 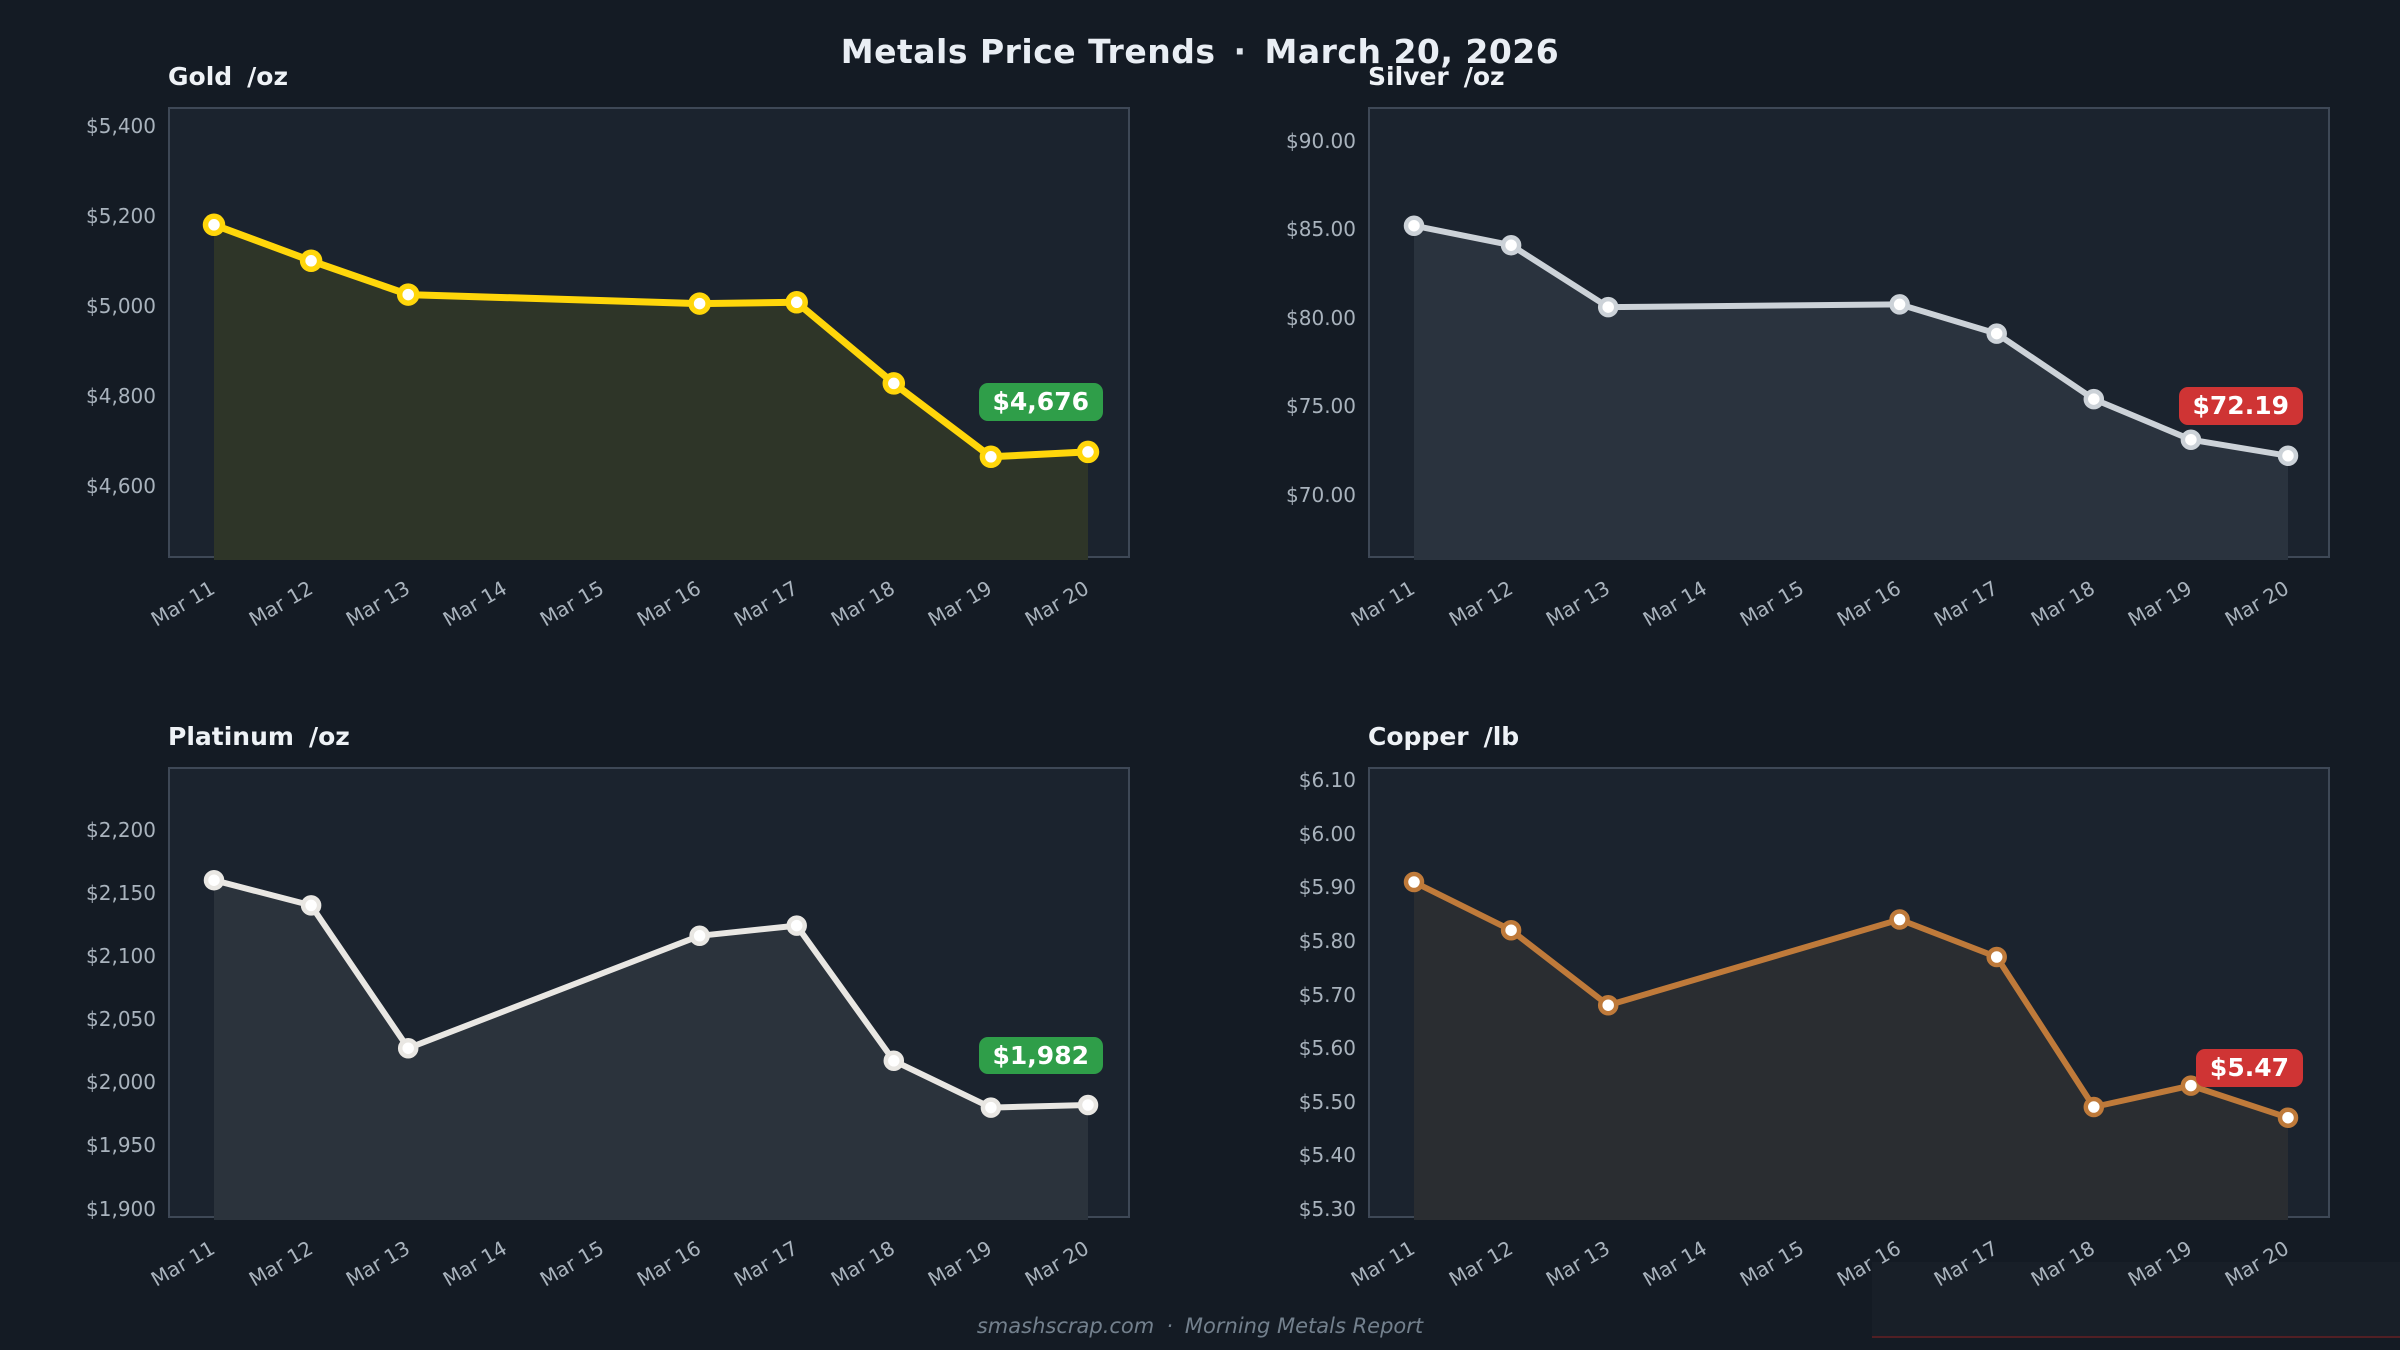 I want to click on y-tick-label: $5,400, so click(x=121, y=125).